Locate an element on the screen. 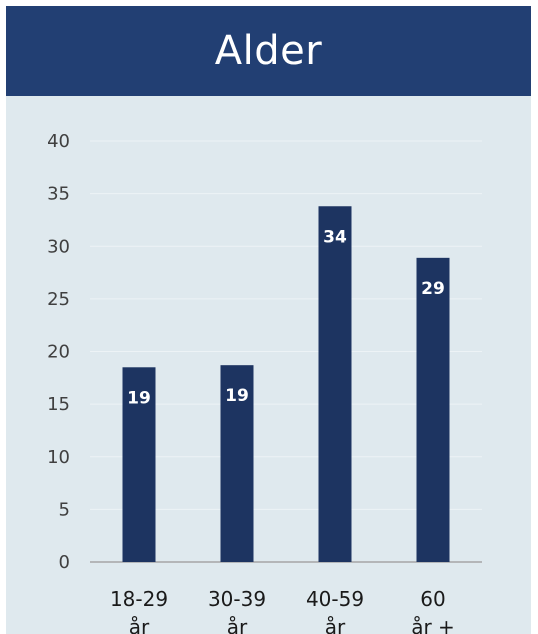  y-tick-label: 25 is located at coordinates (58, 299).